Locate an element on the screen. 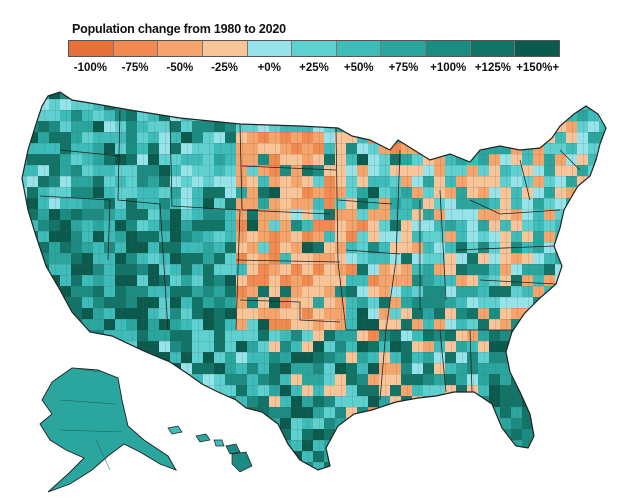  legend-label: -75% is located at coordinates (135, 68).